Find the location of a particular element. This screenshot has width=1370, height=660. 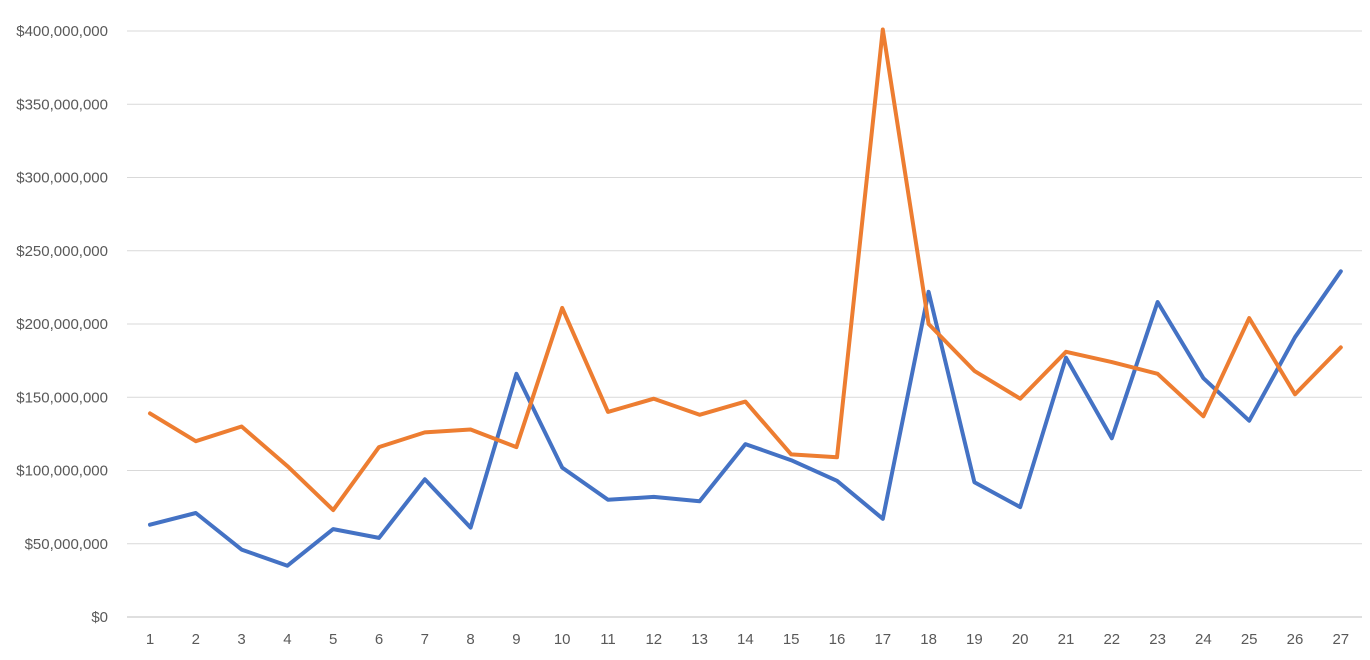

x-tick-label: 19 is located at coordinates (974, 639).